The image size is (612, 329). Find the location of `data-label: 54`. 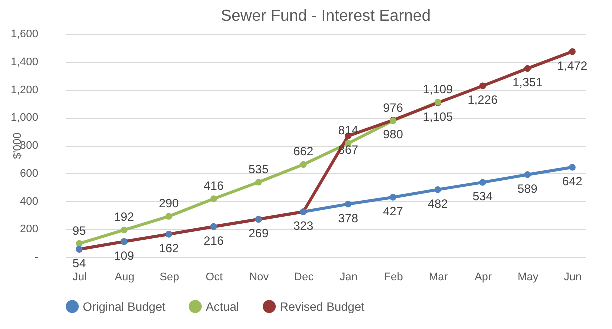

data-label: 54 is located at coordinates (79, 263).